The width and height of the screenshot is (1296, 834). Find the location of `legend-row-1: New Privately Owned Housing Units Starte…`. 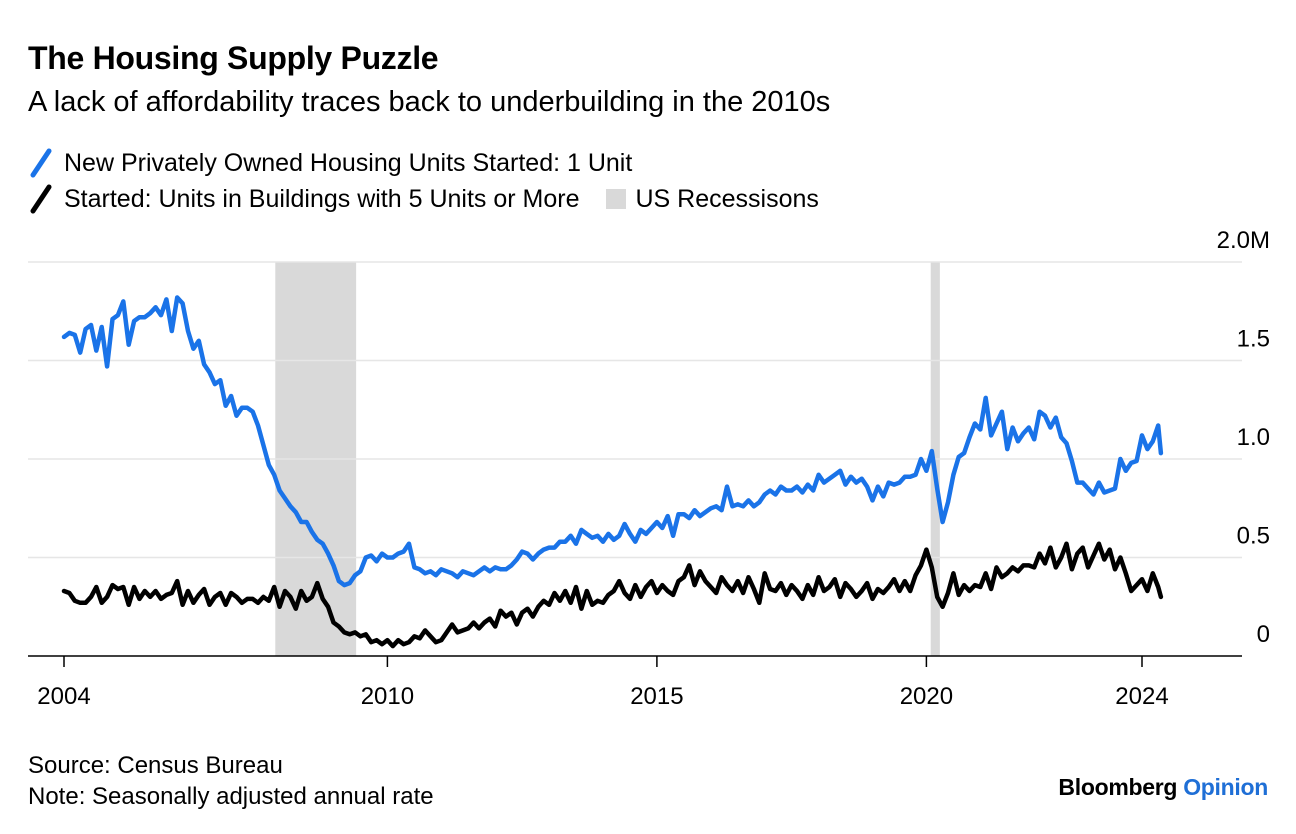

legend-row-1: New Privately Owned Housing Units Starte… is located at coordinates (344, 163).